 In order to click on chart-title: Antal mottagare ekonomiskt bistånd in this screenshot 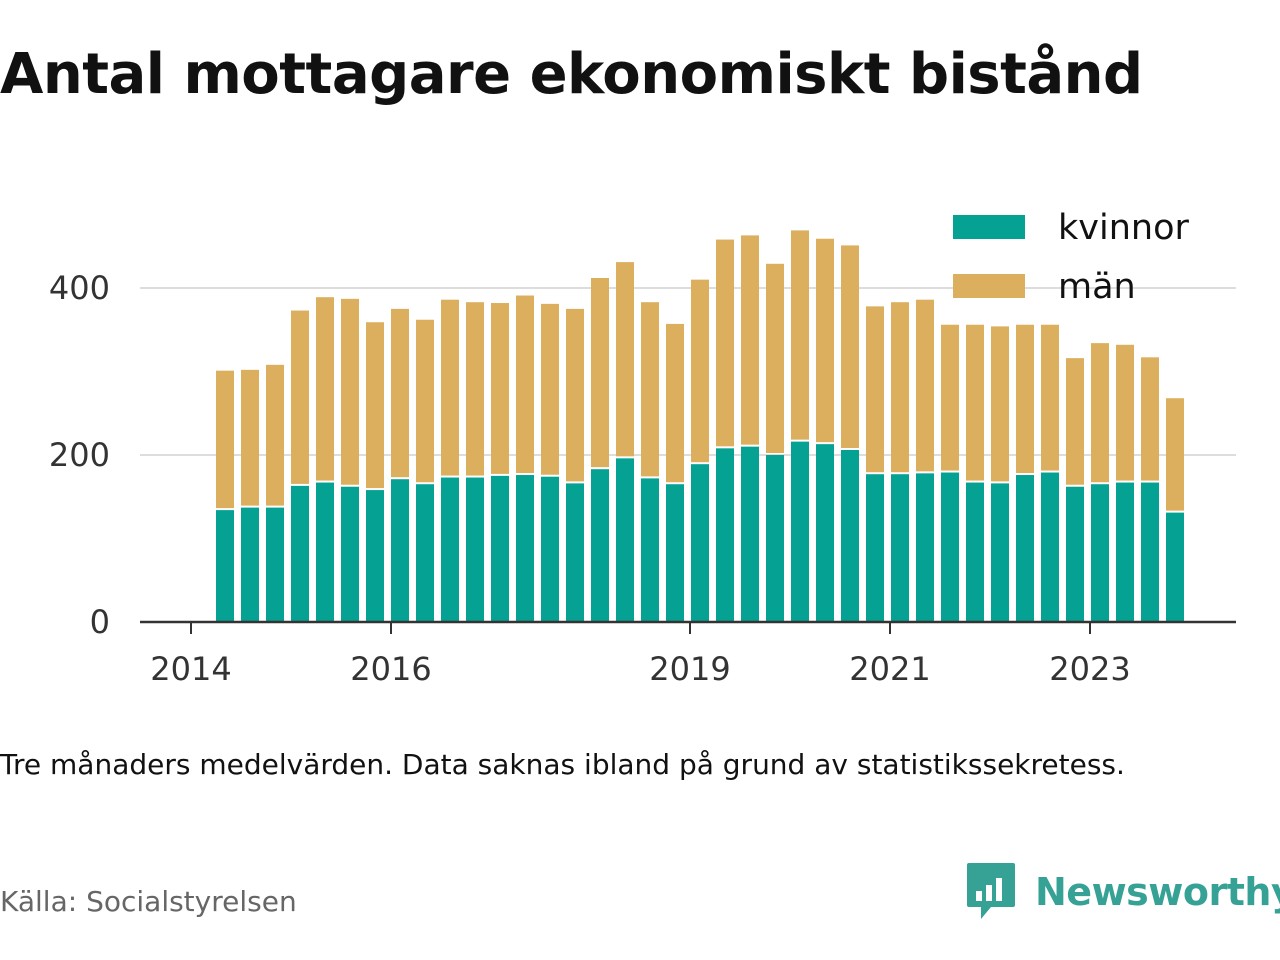, I will do `click(571, 74)`.